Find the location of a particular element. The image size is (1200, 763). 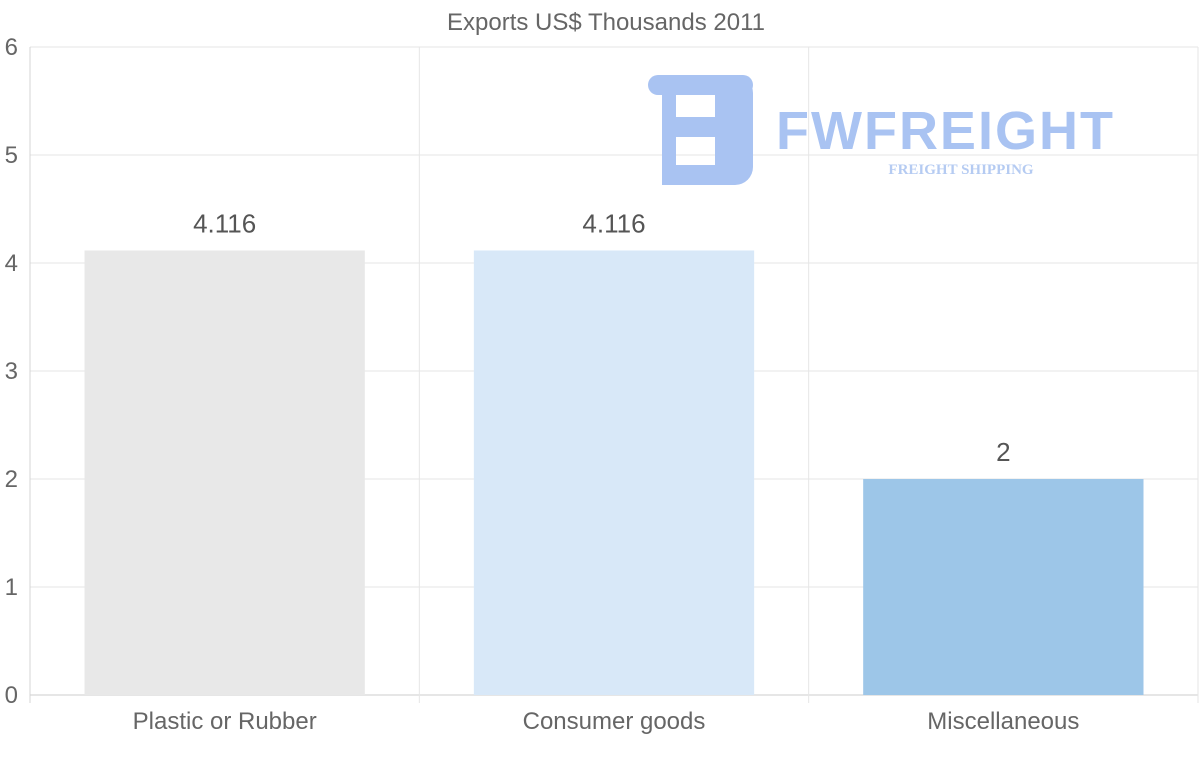

y-tick-label: 2 is located at coordinates (11, 479).